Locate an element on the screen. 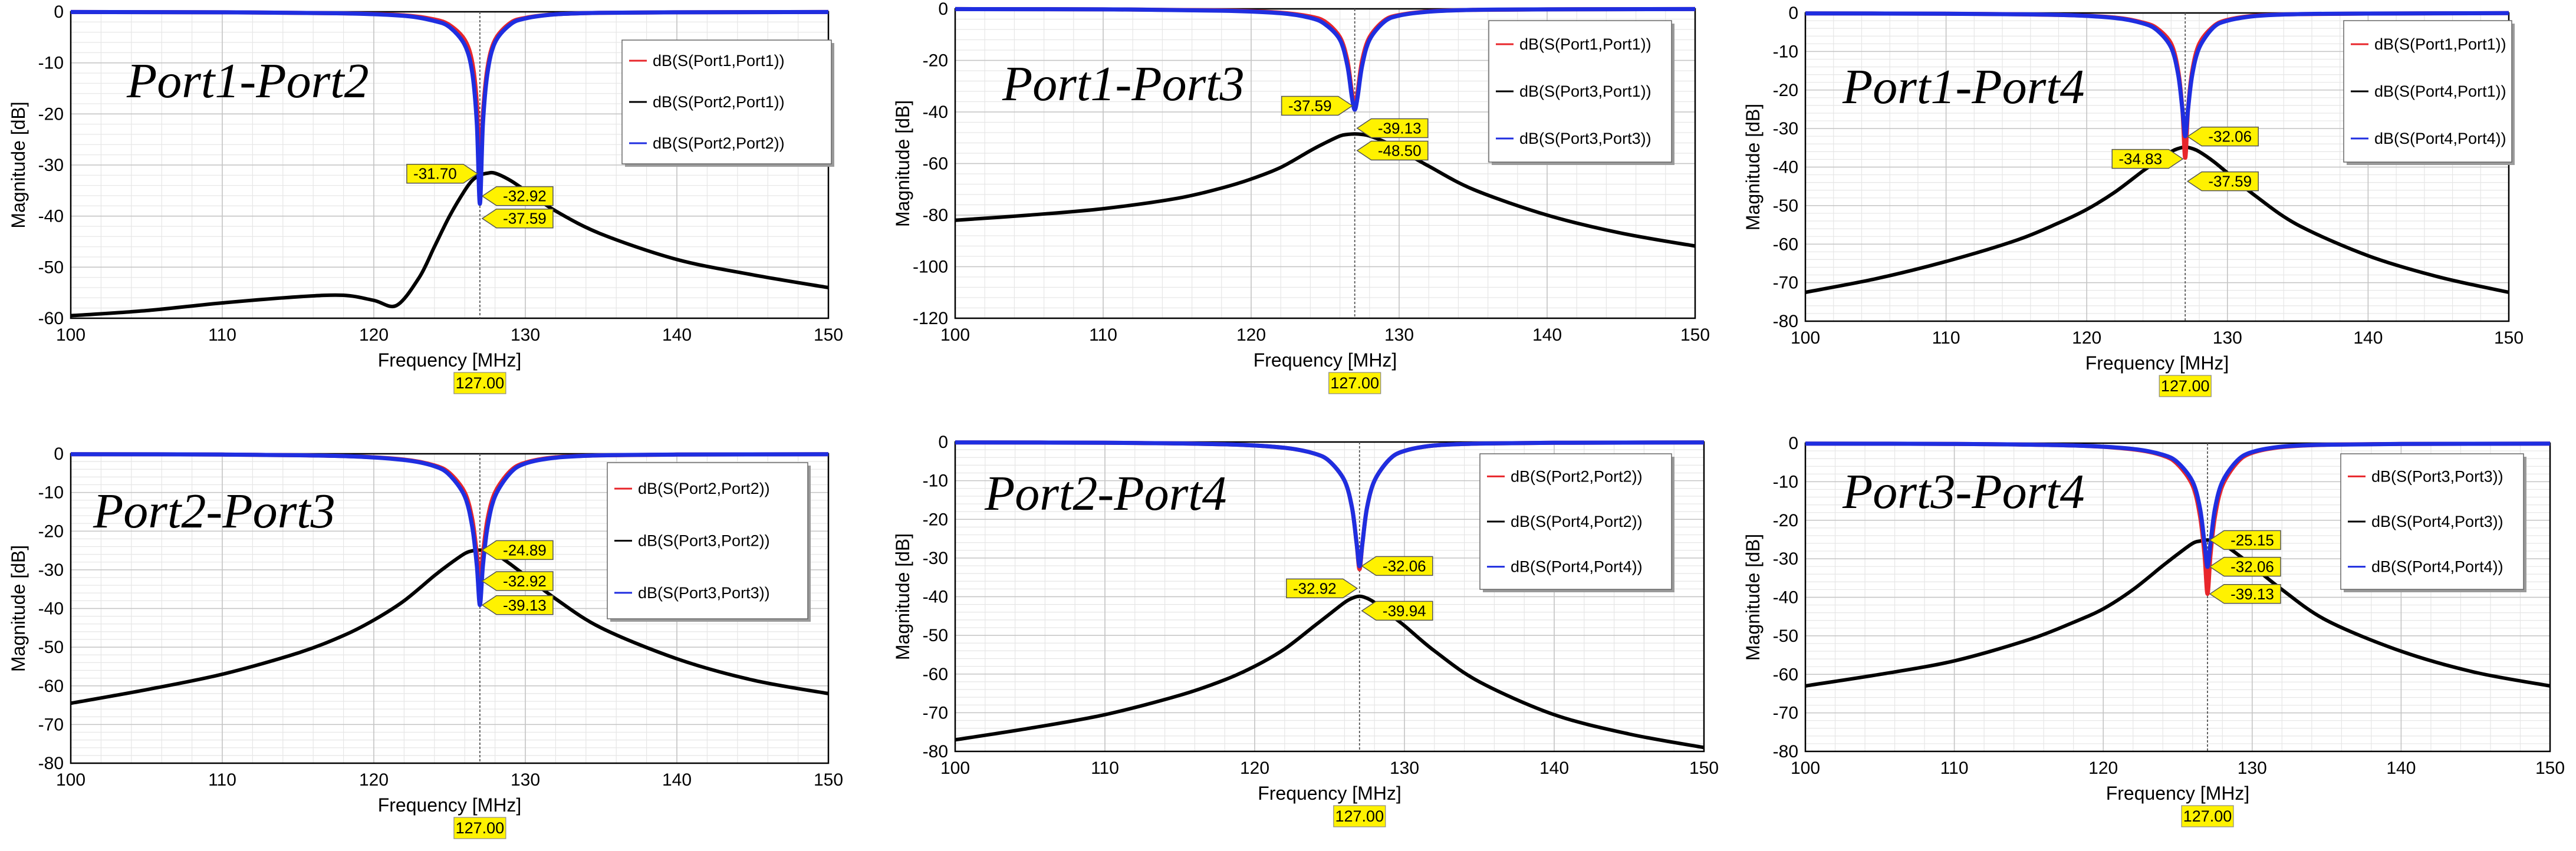 The height and width of the screenshot is (851, 2576). legend-entry: dB(S(Port3,Port3)) is located at coordinates (1585, 138).